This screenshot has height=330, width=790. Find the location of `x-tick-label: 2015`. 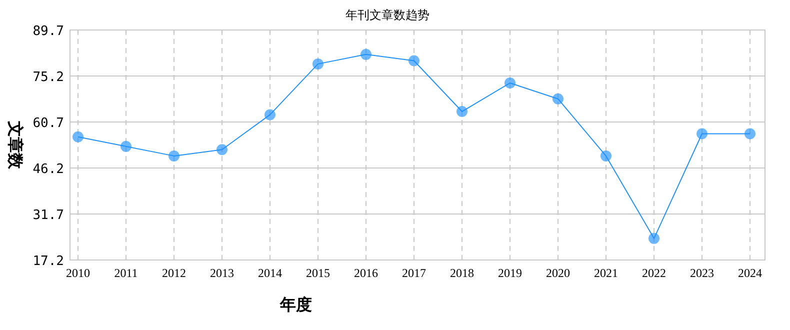

x-tick-label: 2015 is located at coordinates (318, 273).